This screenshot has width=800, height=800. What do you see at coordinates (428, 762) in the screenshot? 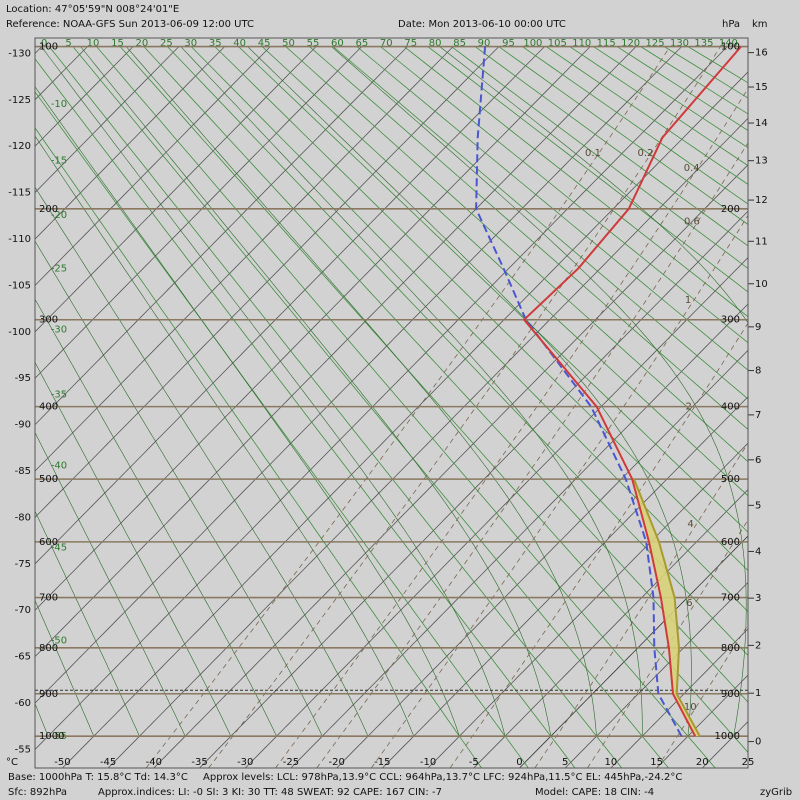
I see `x-tick-label: -10` at bounding box center [428, 762].